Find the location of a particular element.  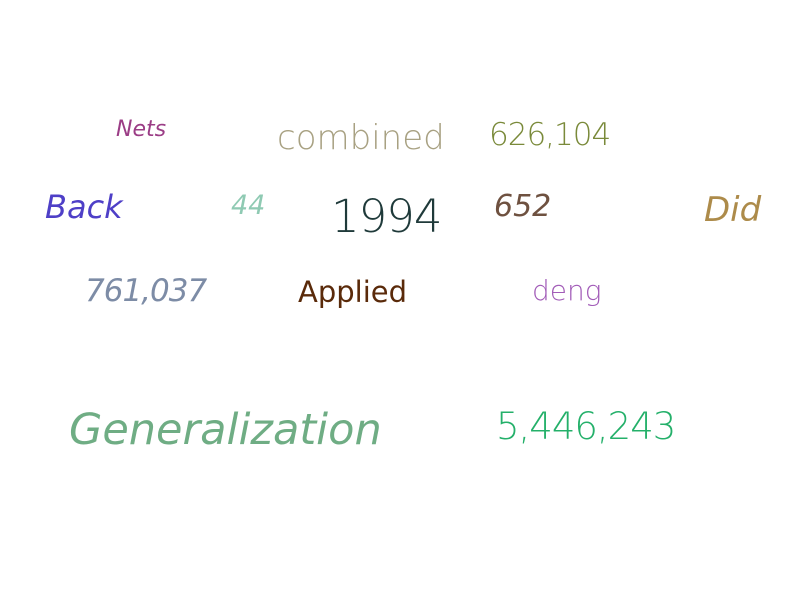

word-nets: Nets is located at coordinates (141, 129).